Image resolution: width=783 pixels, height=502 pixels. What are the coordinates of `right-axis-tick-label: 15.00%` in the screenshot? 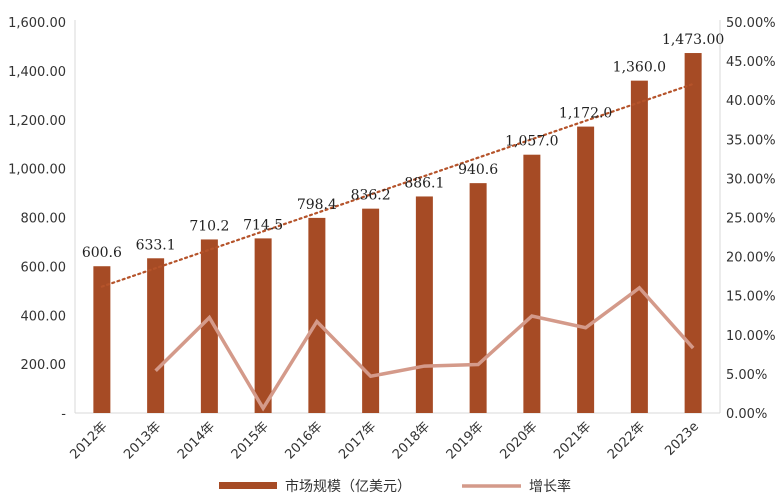 It's located at (751, 297).